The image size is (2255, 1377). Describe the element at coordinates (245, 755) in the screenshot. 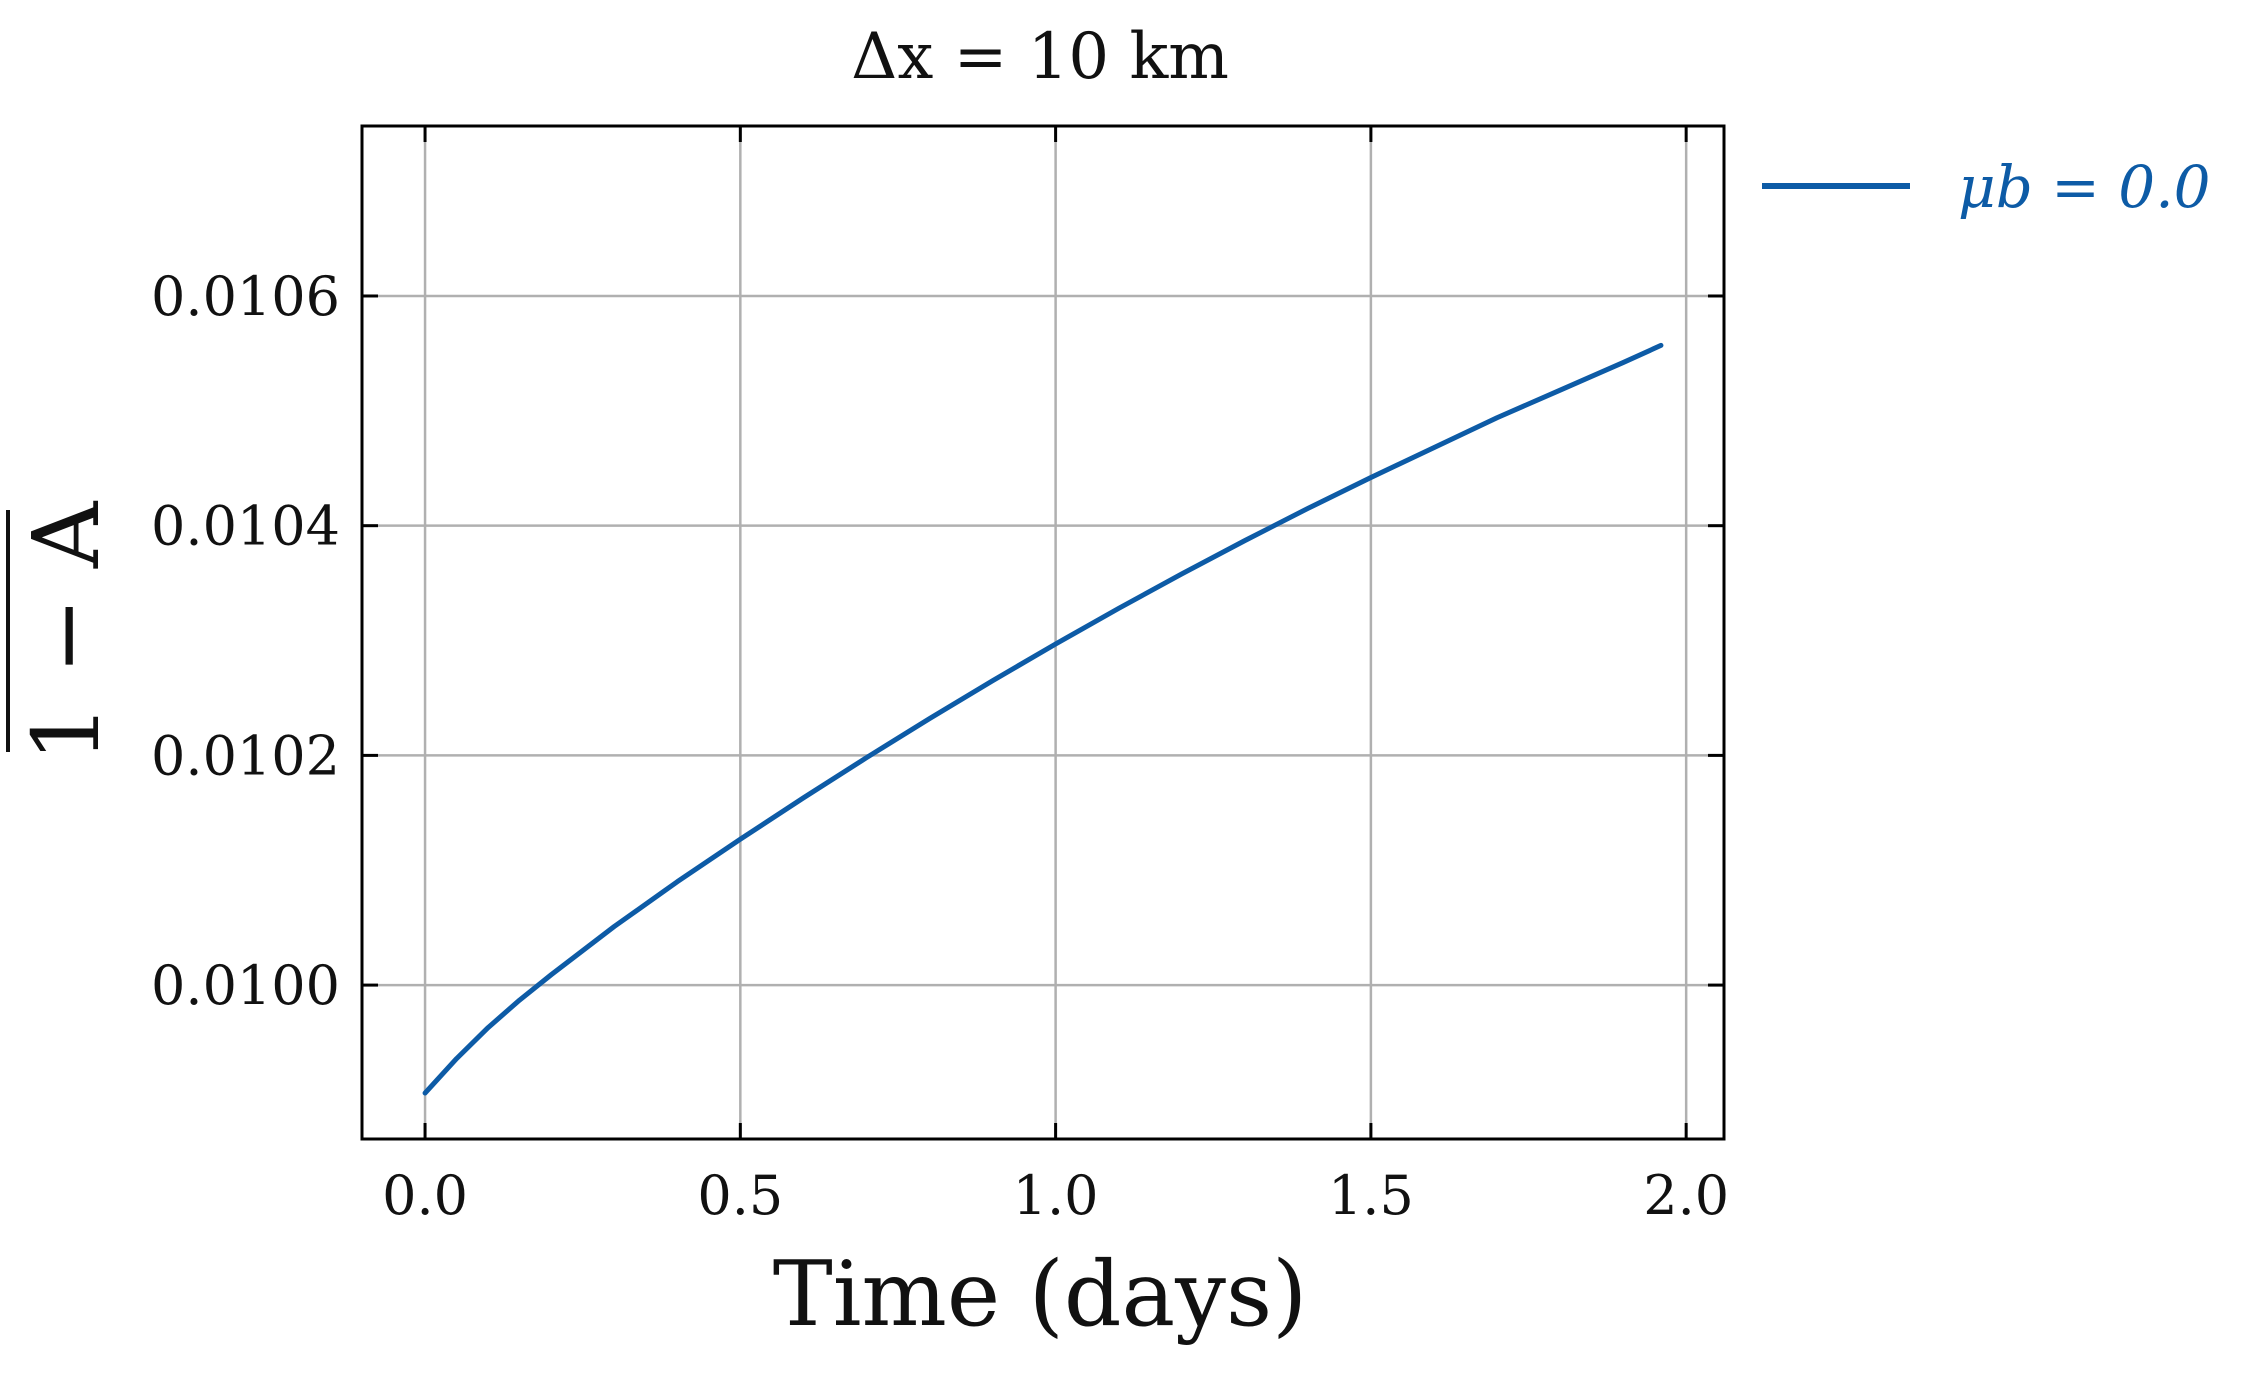

I see `y-tick-label: 0.0102` at that location.